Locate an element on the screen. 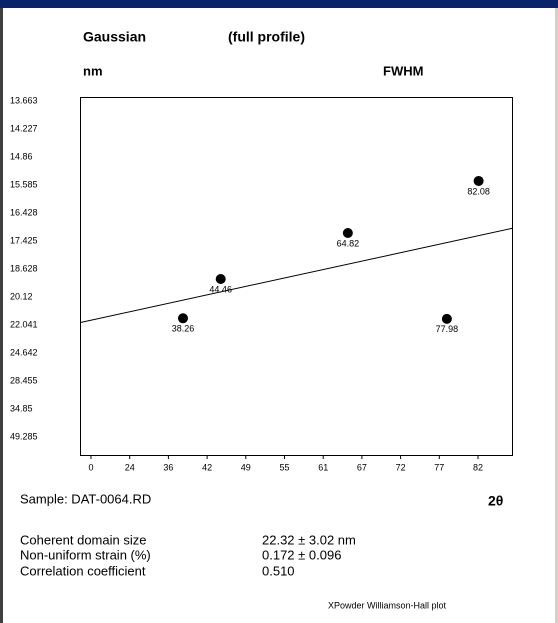  stat-name: Coherent domain size is located at coordinates (83, 539).